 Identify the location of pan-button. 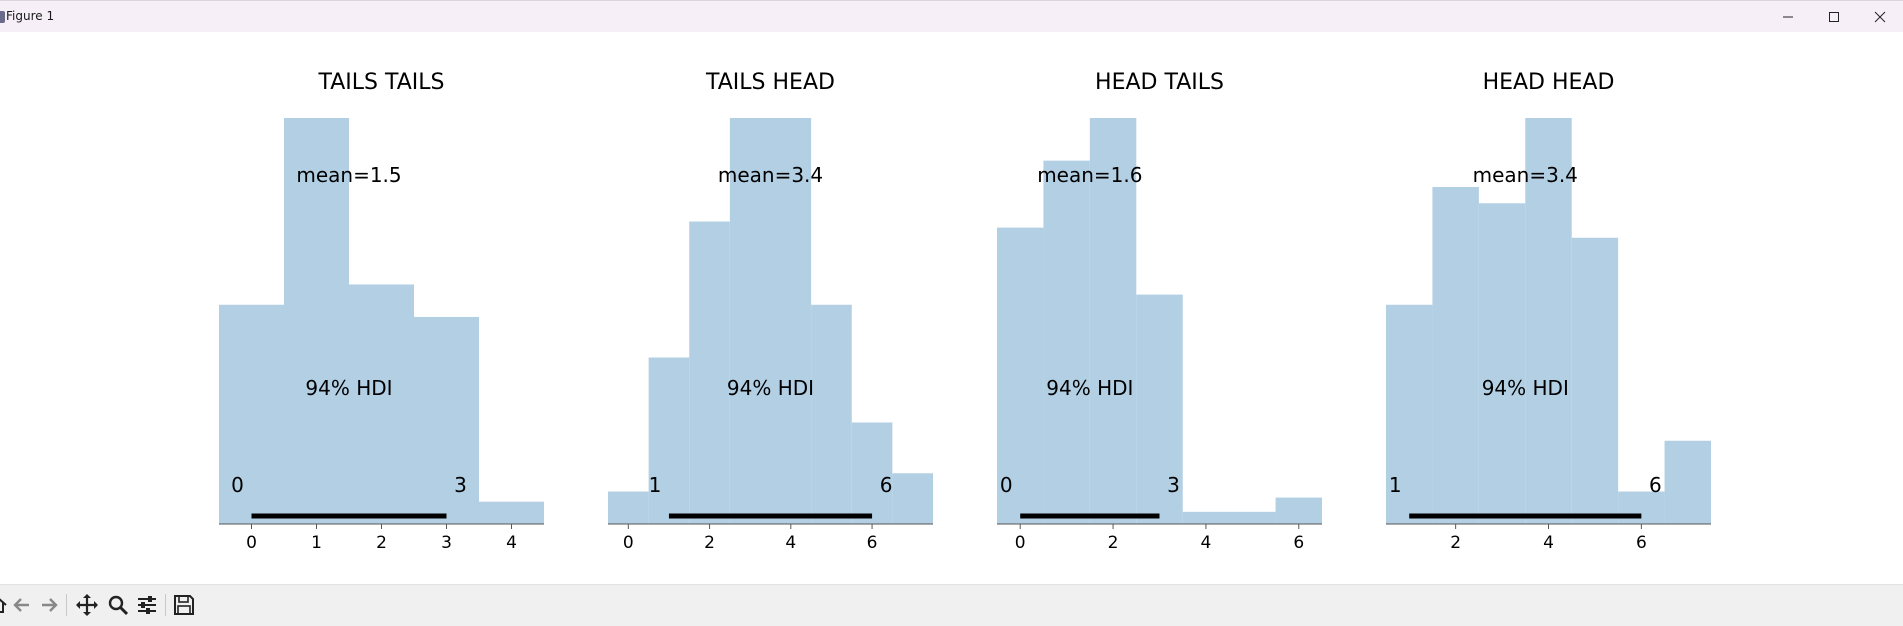
(87, 605).